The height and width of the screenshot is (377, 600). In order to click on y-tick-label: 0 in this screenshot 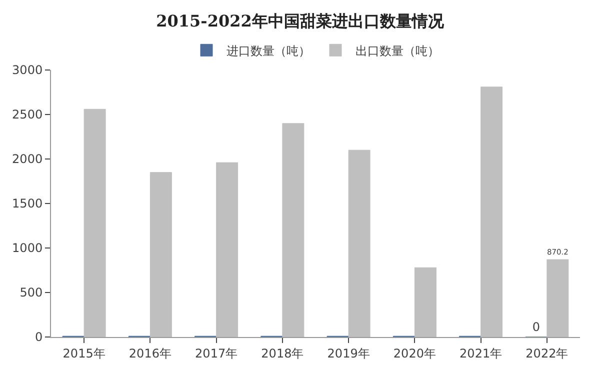, I will do `click(38, 337)`.